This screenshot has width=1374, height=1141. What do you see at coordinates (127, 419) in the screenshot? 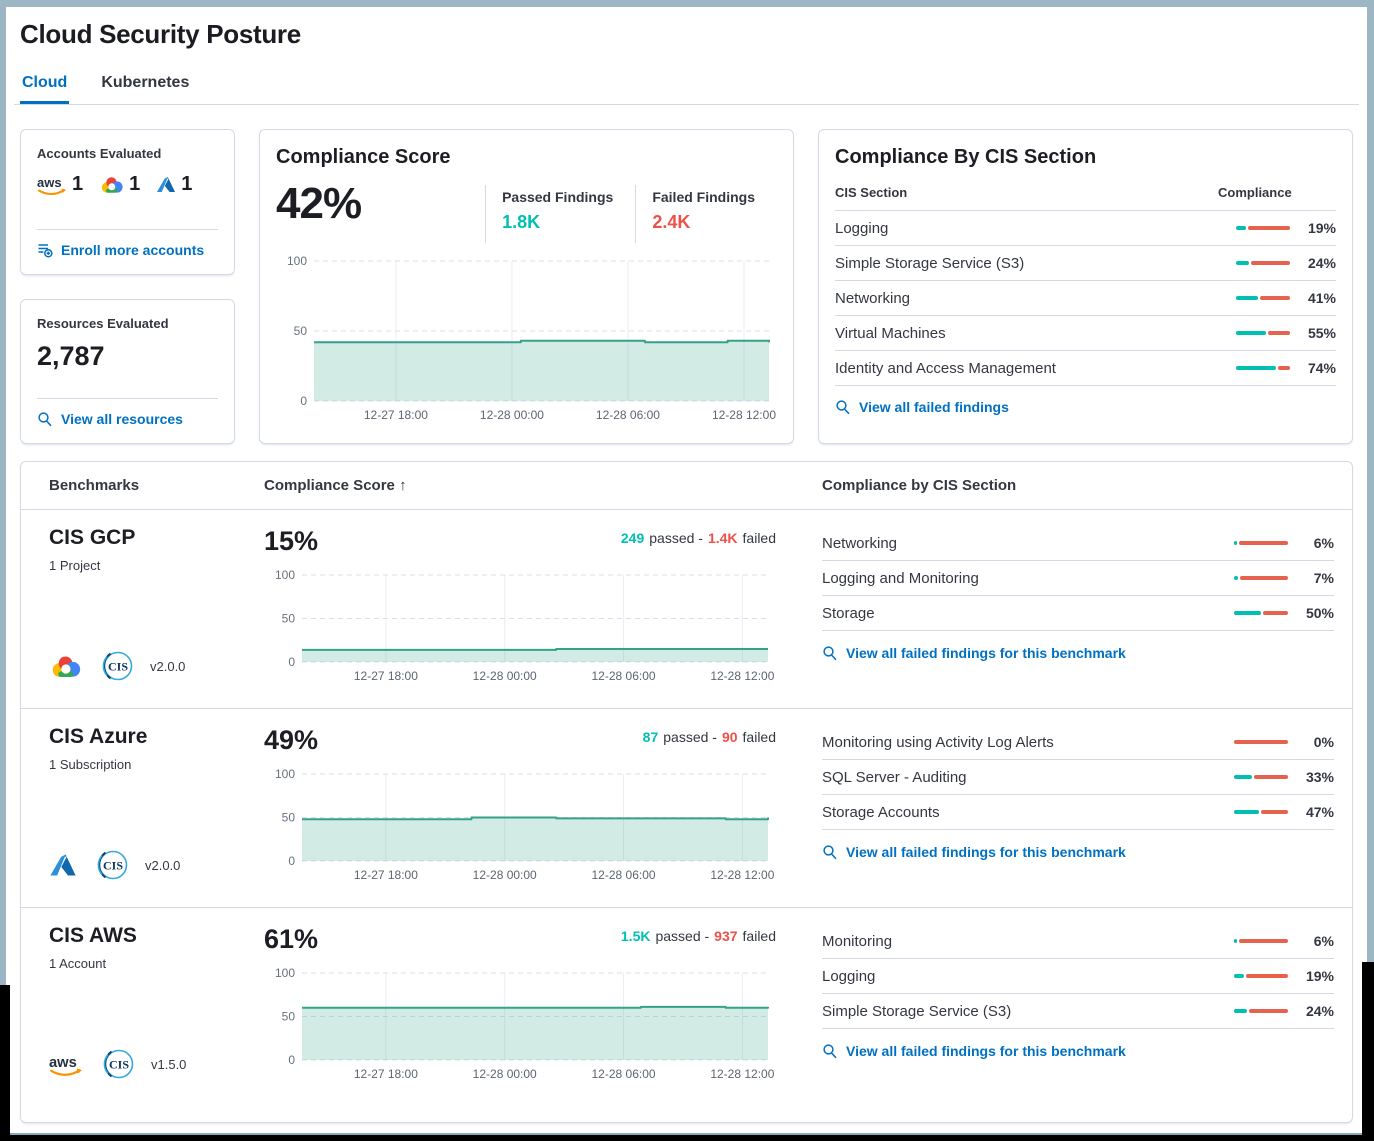
I see `view-all-resources-link: View all resources` at bounding box center [127, 419].